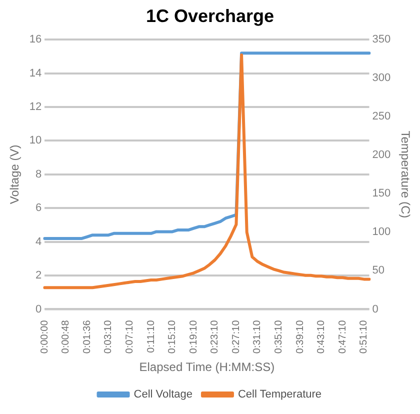  Describe the element at coordinates (258, 337) in the screenshot. I see `x-tick-label: 0:31:10` at that location.